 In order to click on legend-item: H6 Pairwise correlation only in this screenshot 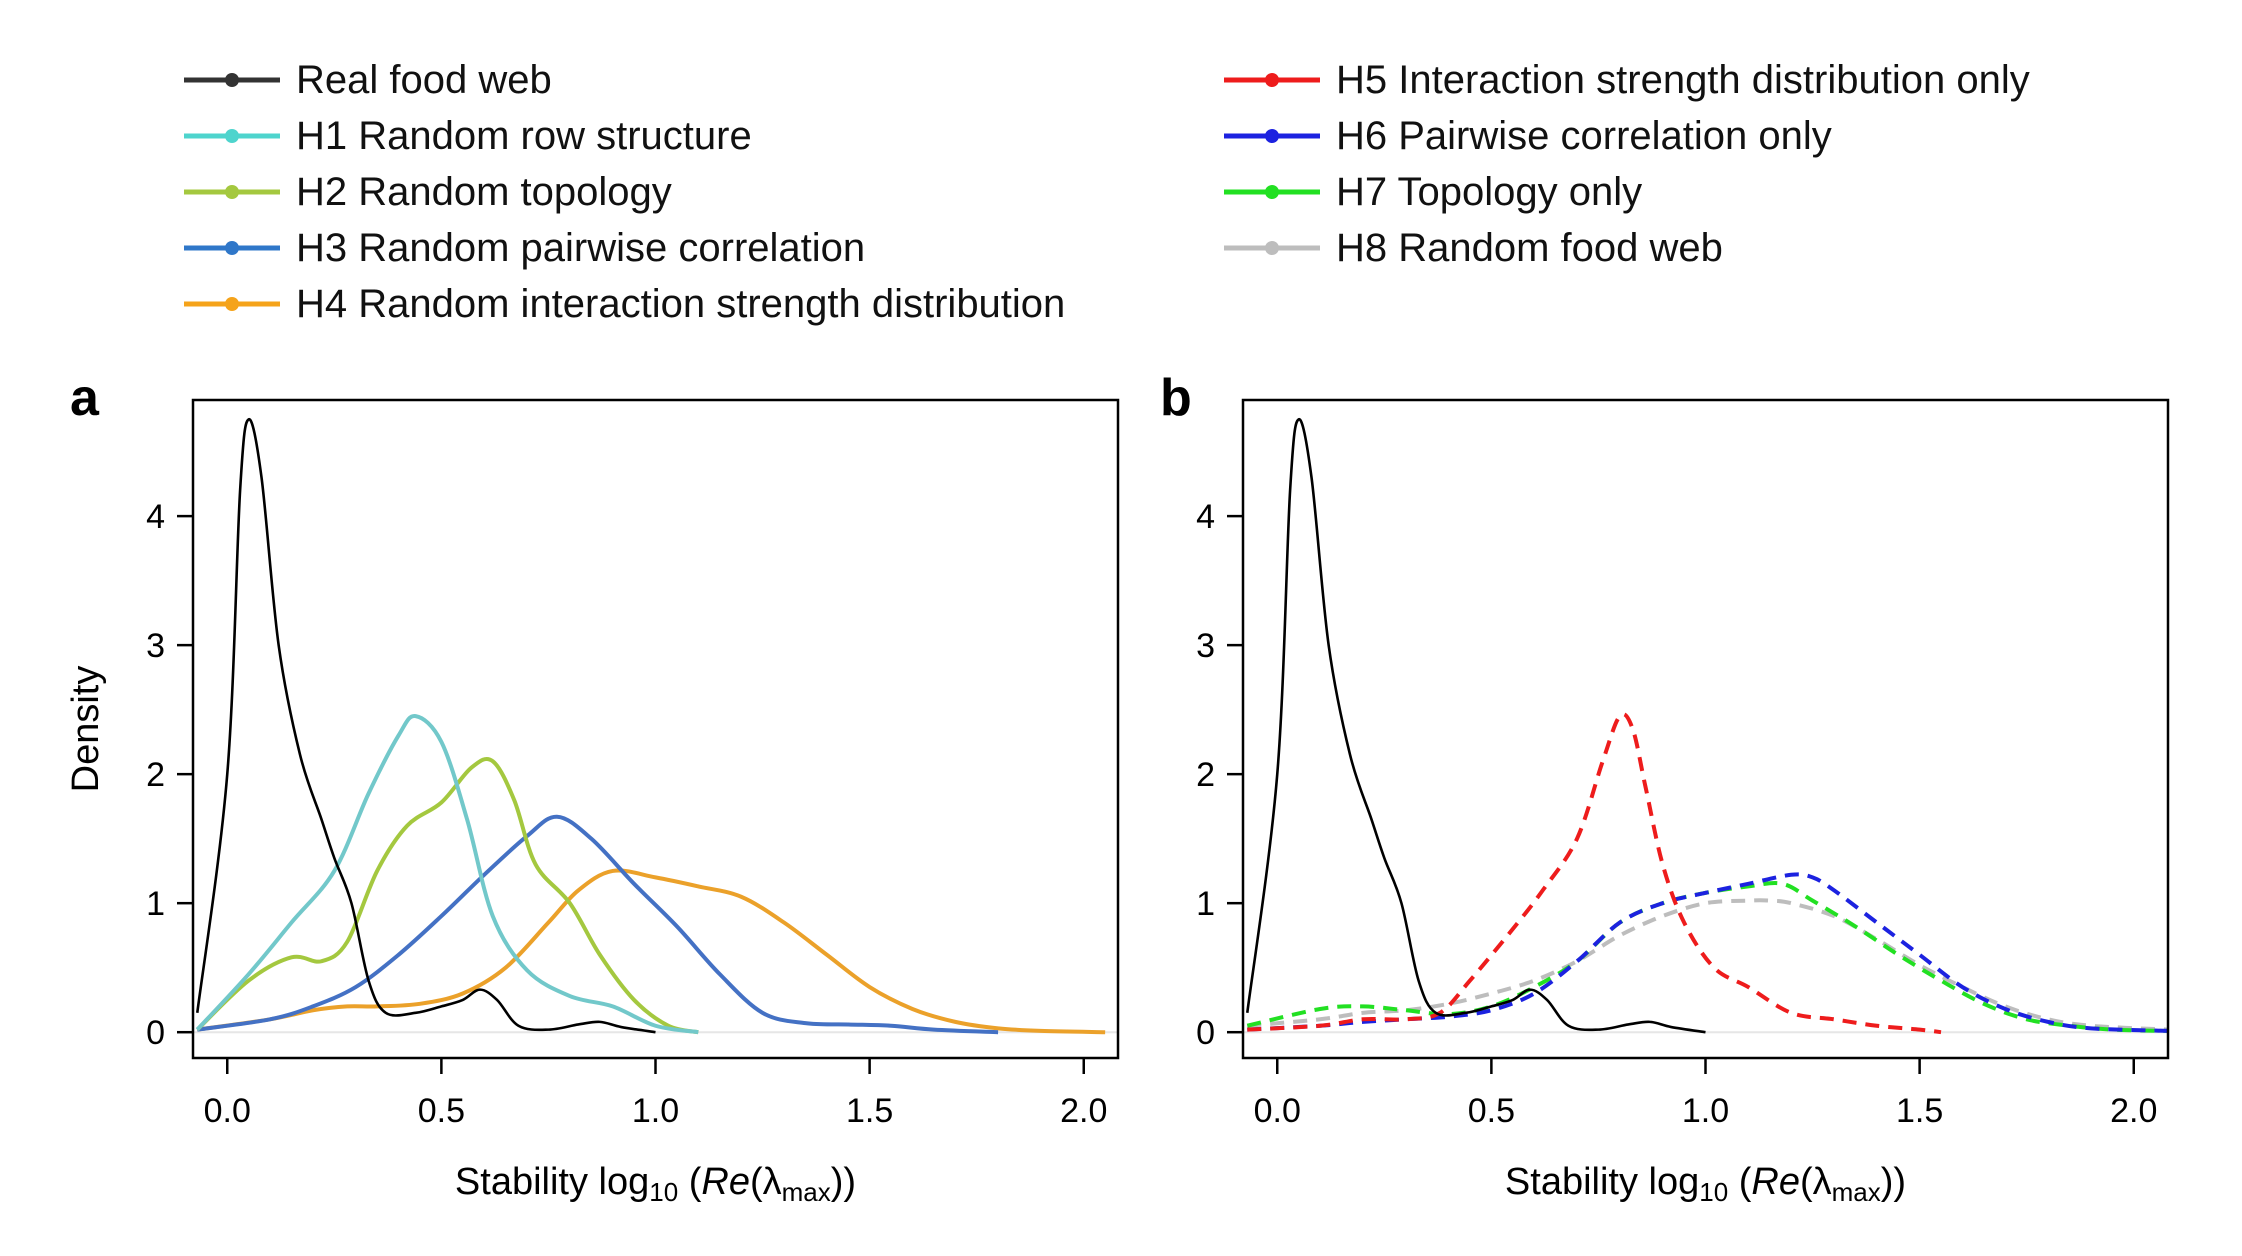, I will do `click(1527, 136)`.